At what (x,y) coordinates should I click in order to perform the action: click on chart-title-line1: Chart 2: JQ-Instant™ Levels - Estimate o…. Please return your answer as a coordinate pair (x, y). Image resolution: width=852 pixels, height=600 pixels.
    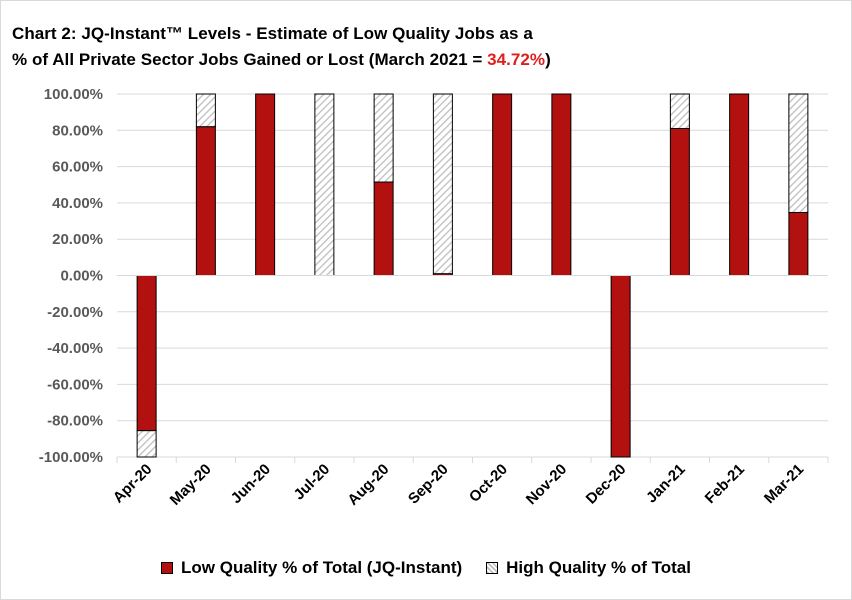
    Looking at the image, I should click on (272, 33).